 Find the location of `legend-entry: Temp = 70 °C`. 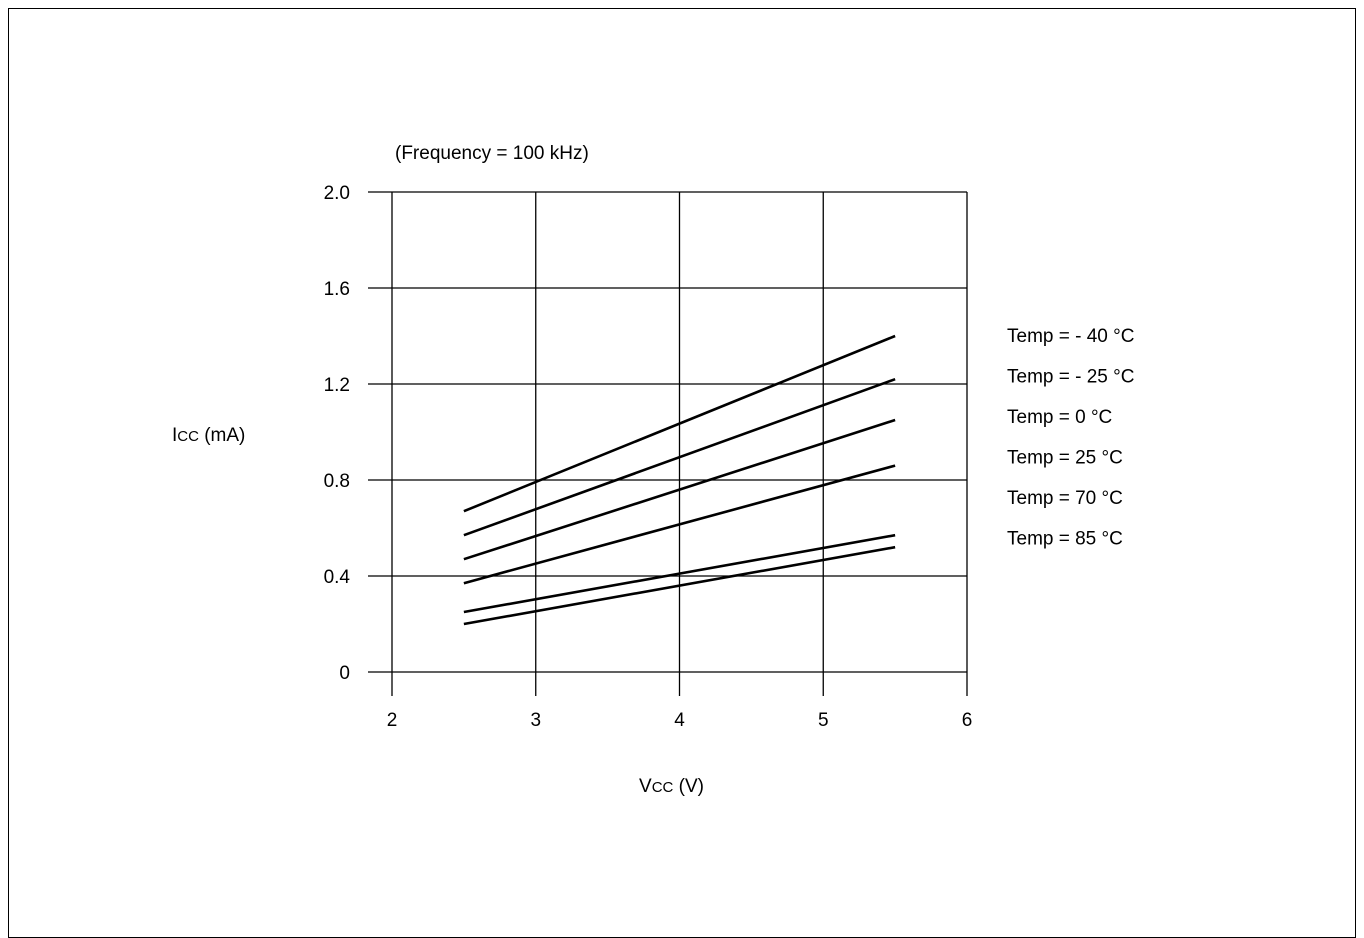

legend-entry: Temp = 70 °C is located at coordinates (1065, 498).